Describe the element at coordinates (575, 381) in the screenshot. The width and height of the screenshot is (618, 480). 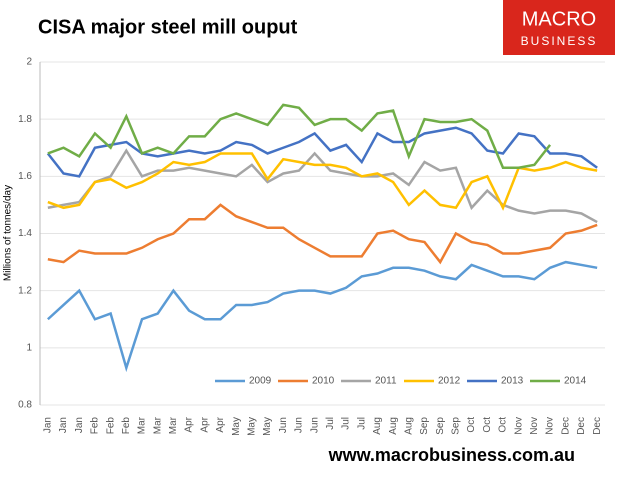
I see `legend-label: 2014` at that location.